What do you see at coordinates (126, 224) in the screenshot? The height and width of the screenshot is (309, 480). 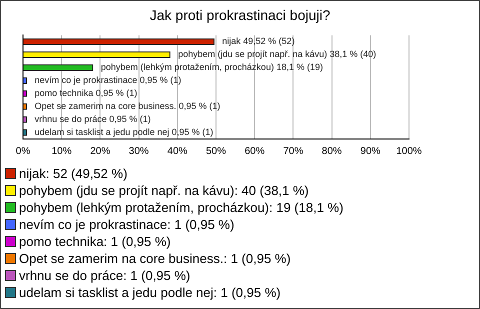 I see `legend-label: nevím co je prokrastinace: 1 (0,95 %)` at bounding box center [126, 224].